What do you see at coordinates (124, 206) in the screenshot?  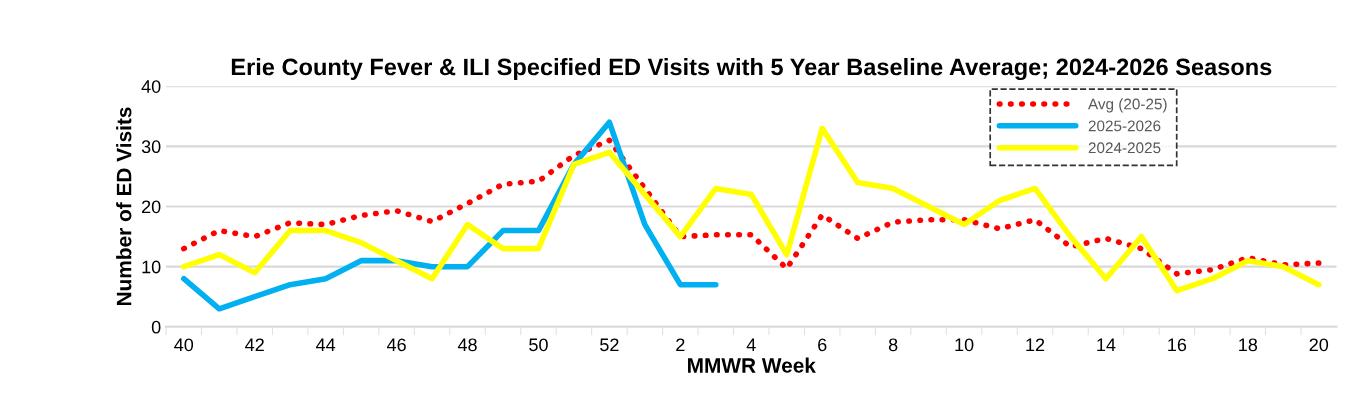 I see `y-axis-title: Number of ED Visits` at bounding box center [124, 206].